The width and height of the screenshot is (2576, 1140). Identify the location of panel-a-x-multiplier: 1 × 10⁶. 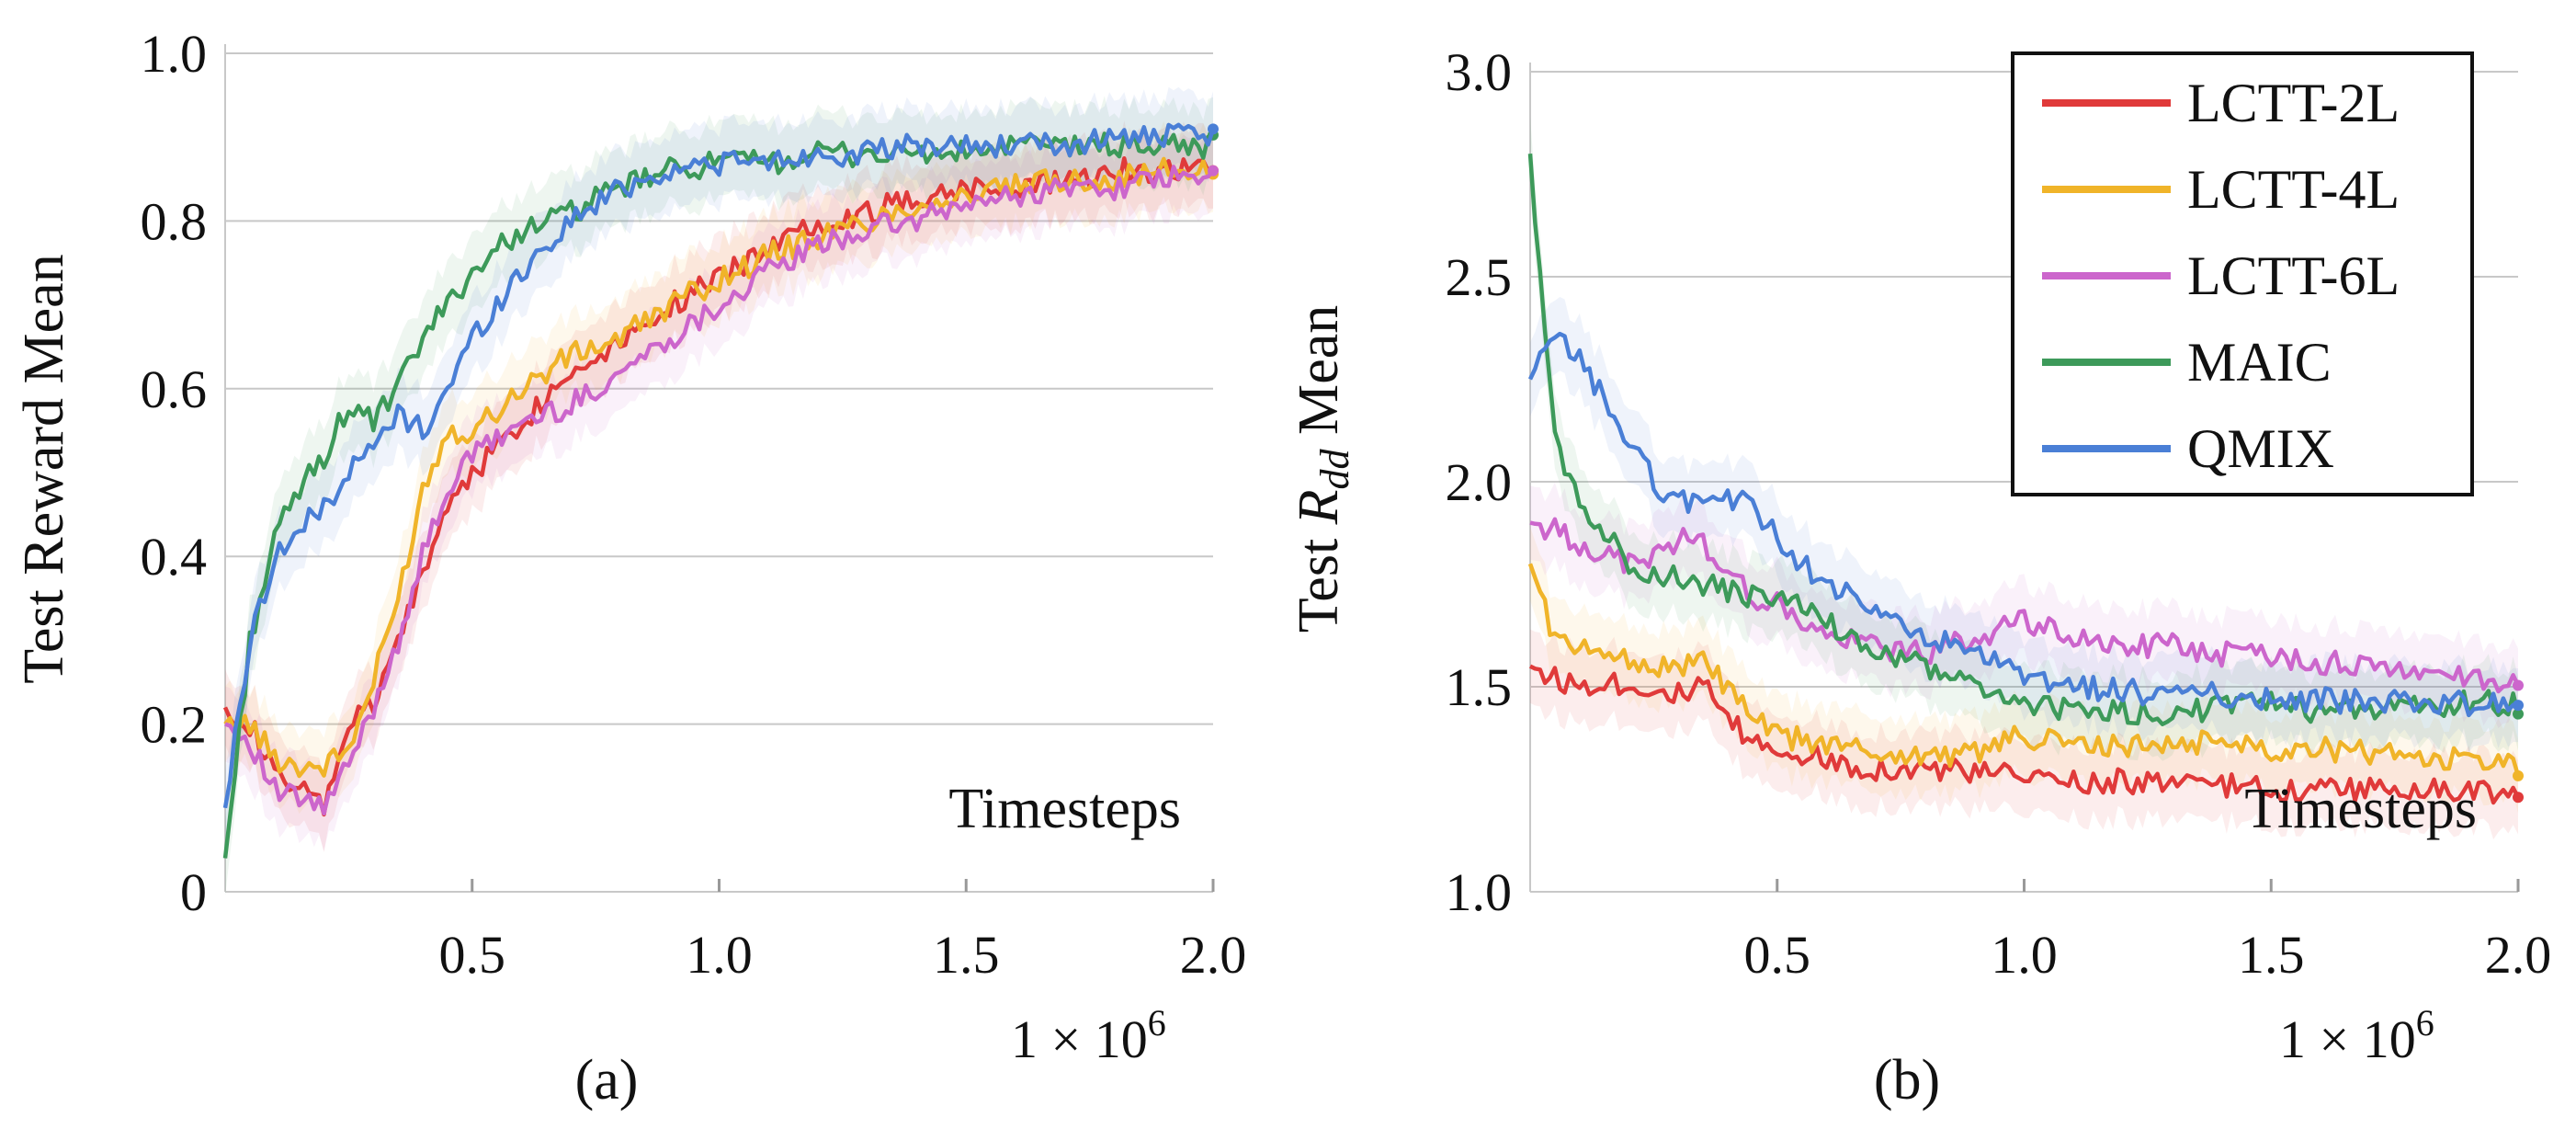
(1088, 1035).